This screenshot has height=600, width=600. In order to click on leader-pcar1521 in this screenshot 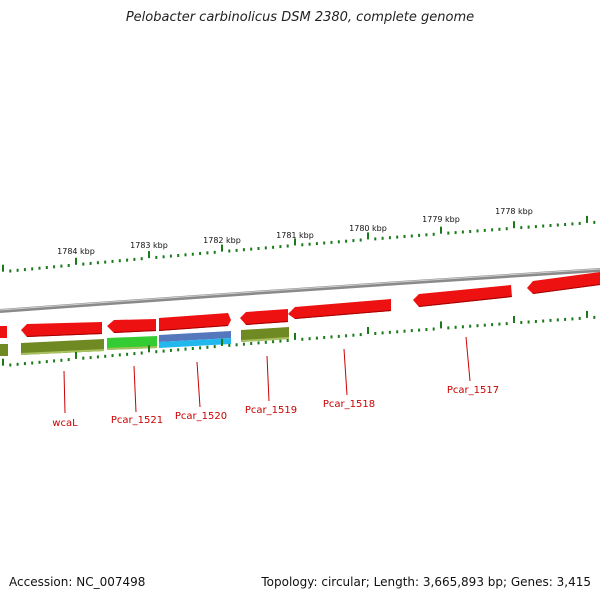, I will do `click(135, 389)`.